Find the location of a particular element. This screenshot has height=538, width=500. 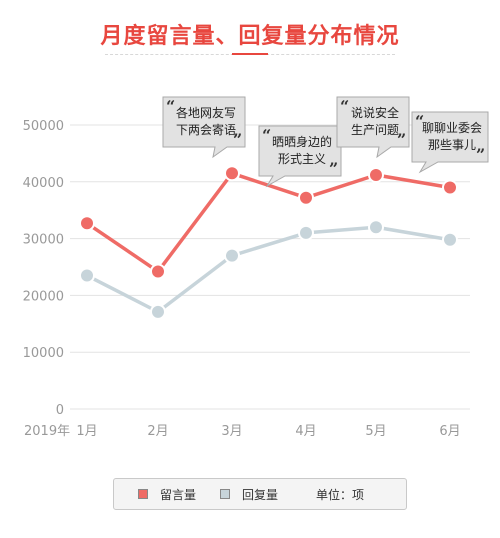

y-tick-label: 40000 is located at coordinates (43, 183).